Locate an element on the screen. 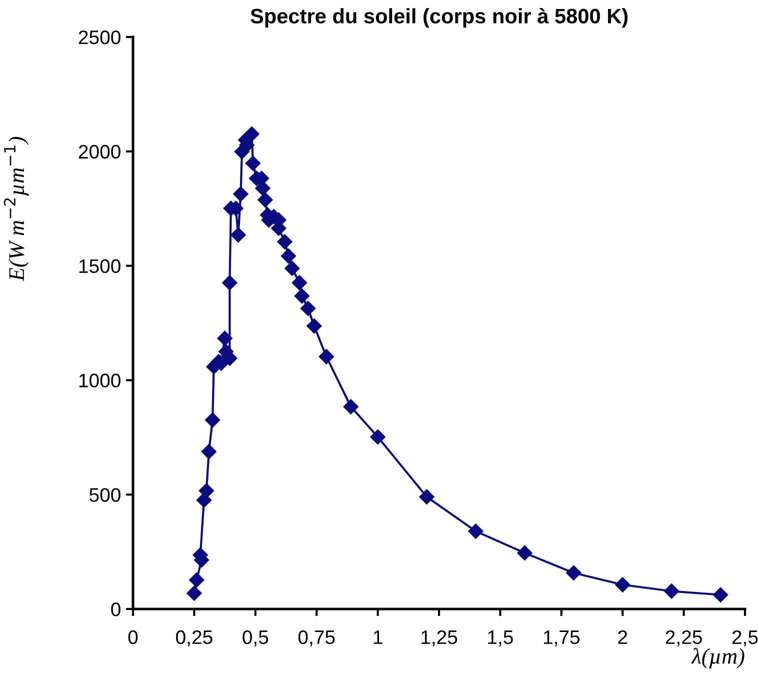 The width and height of the screenshot is (758, 690). y-tick-label: 1000 is located at coordinates (99, 381).